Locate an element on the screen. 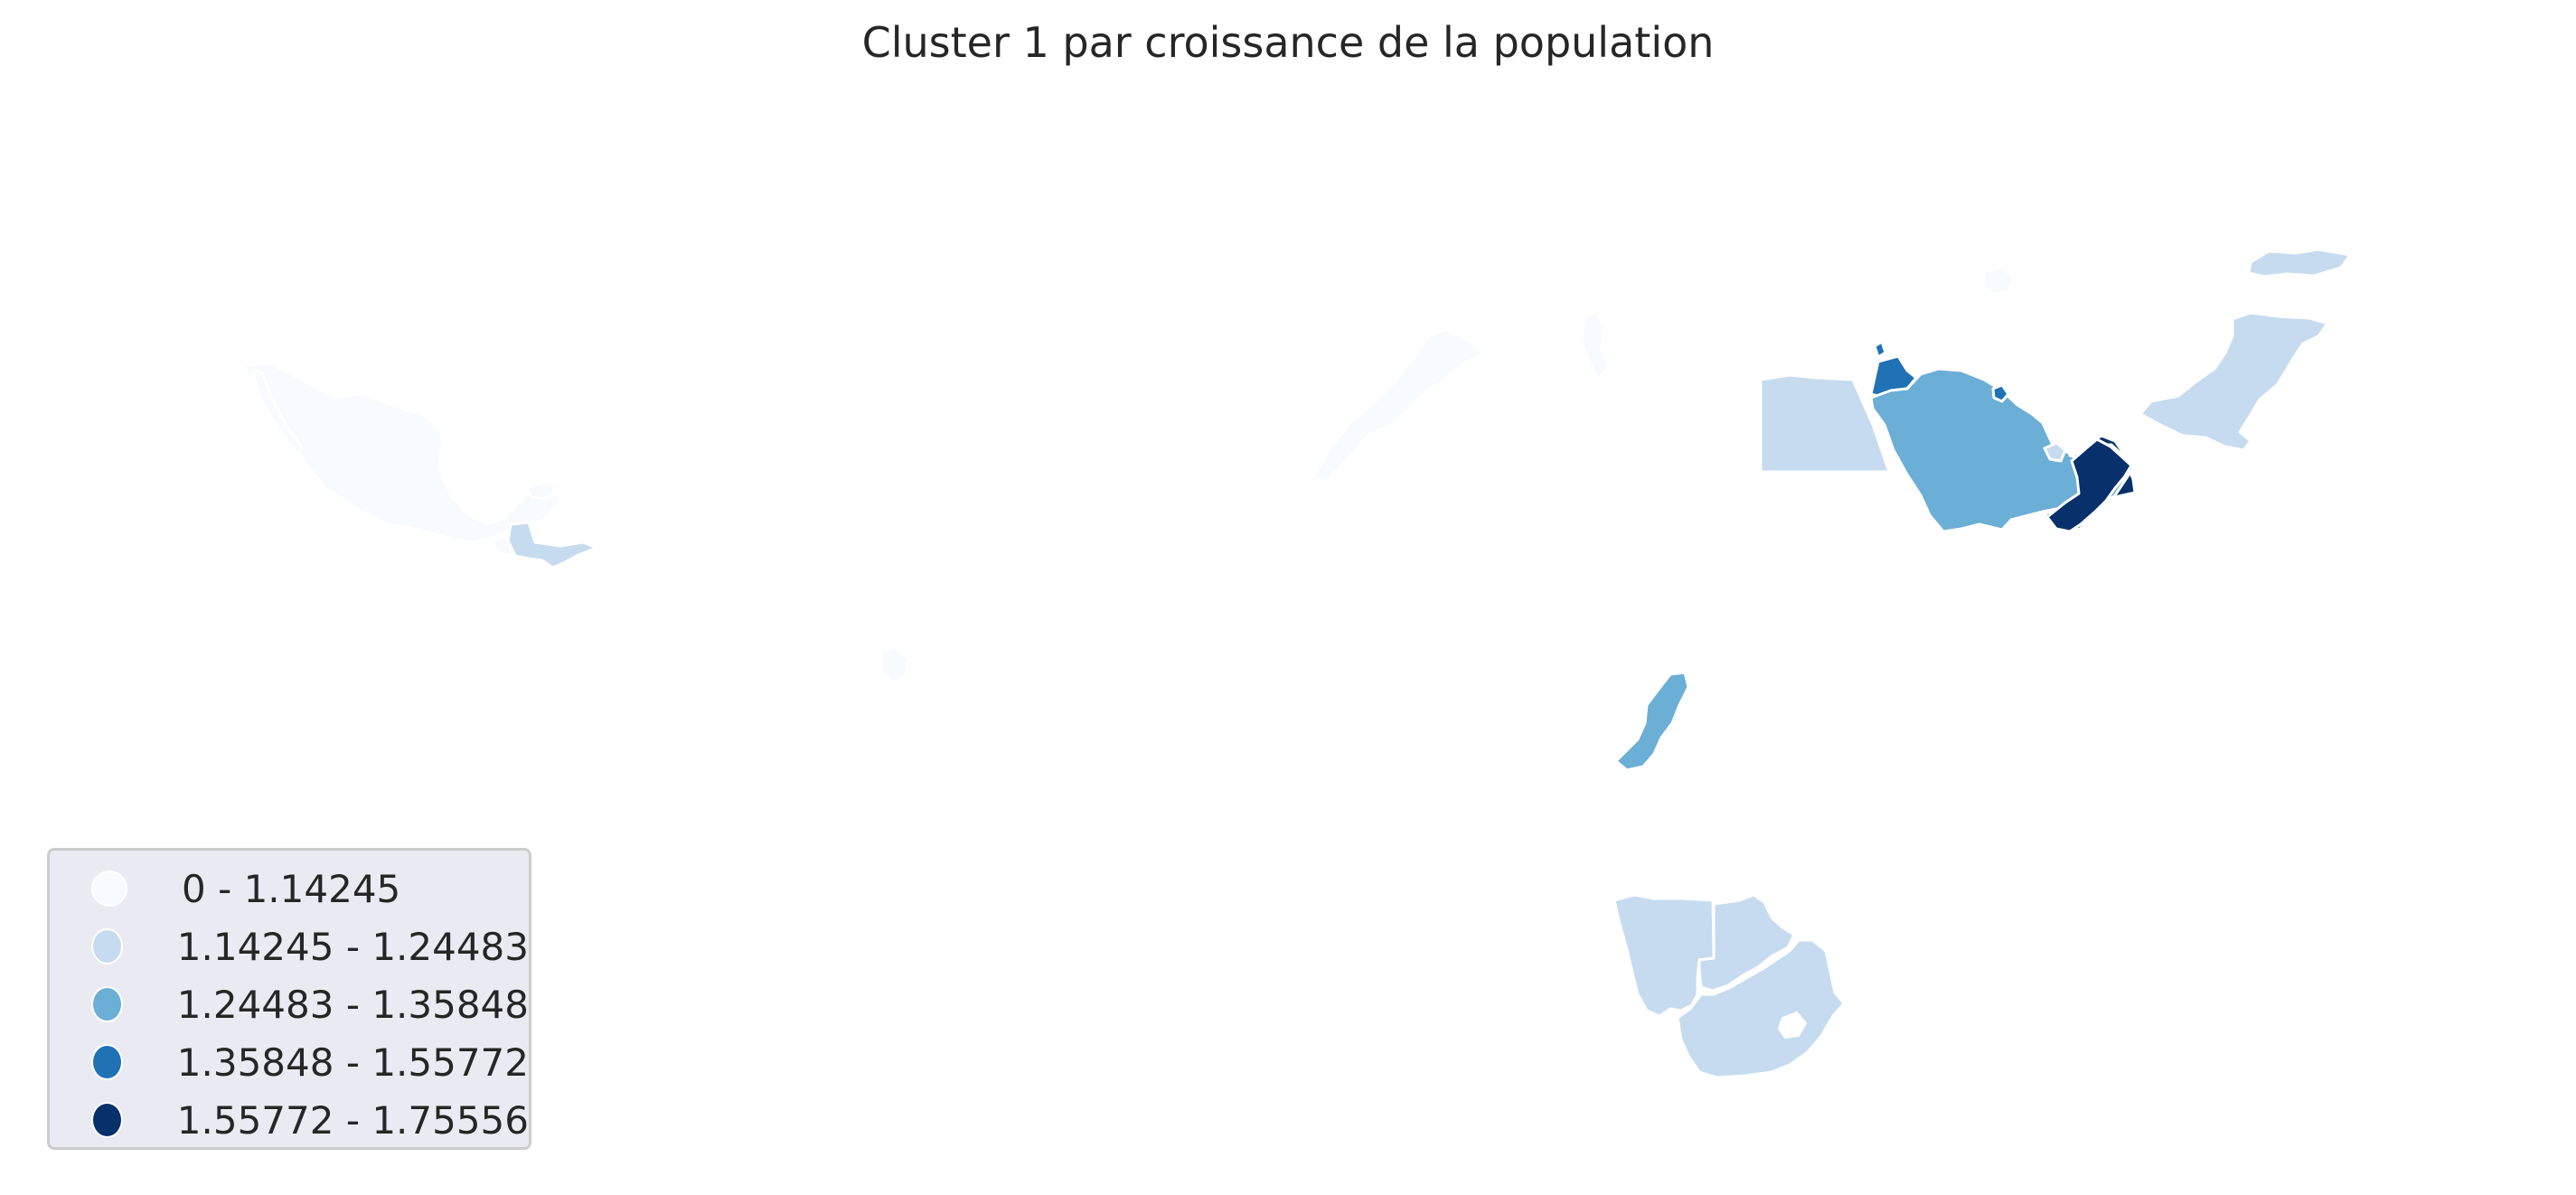 This screenshot has width=2576, height=1195. region-namibia is located at coordinates (1664, 955).